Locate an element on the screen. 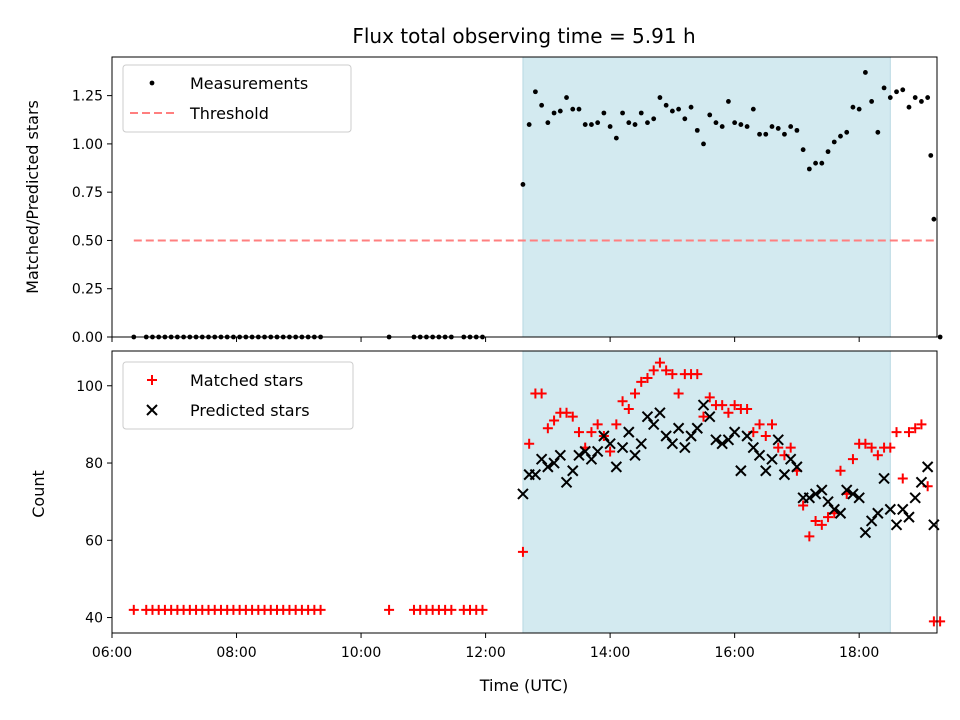 This screenshot has height=720, width=960. legend-box is located at coordinates (237, 98).